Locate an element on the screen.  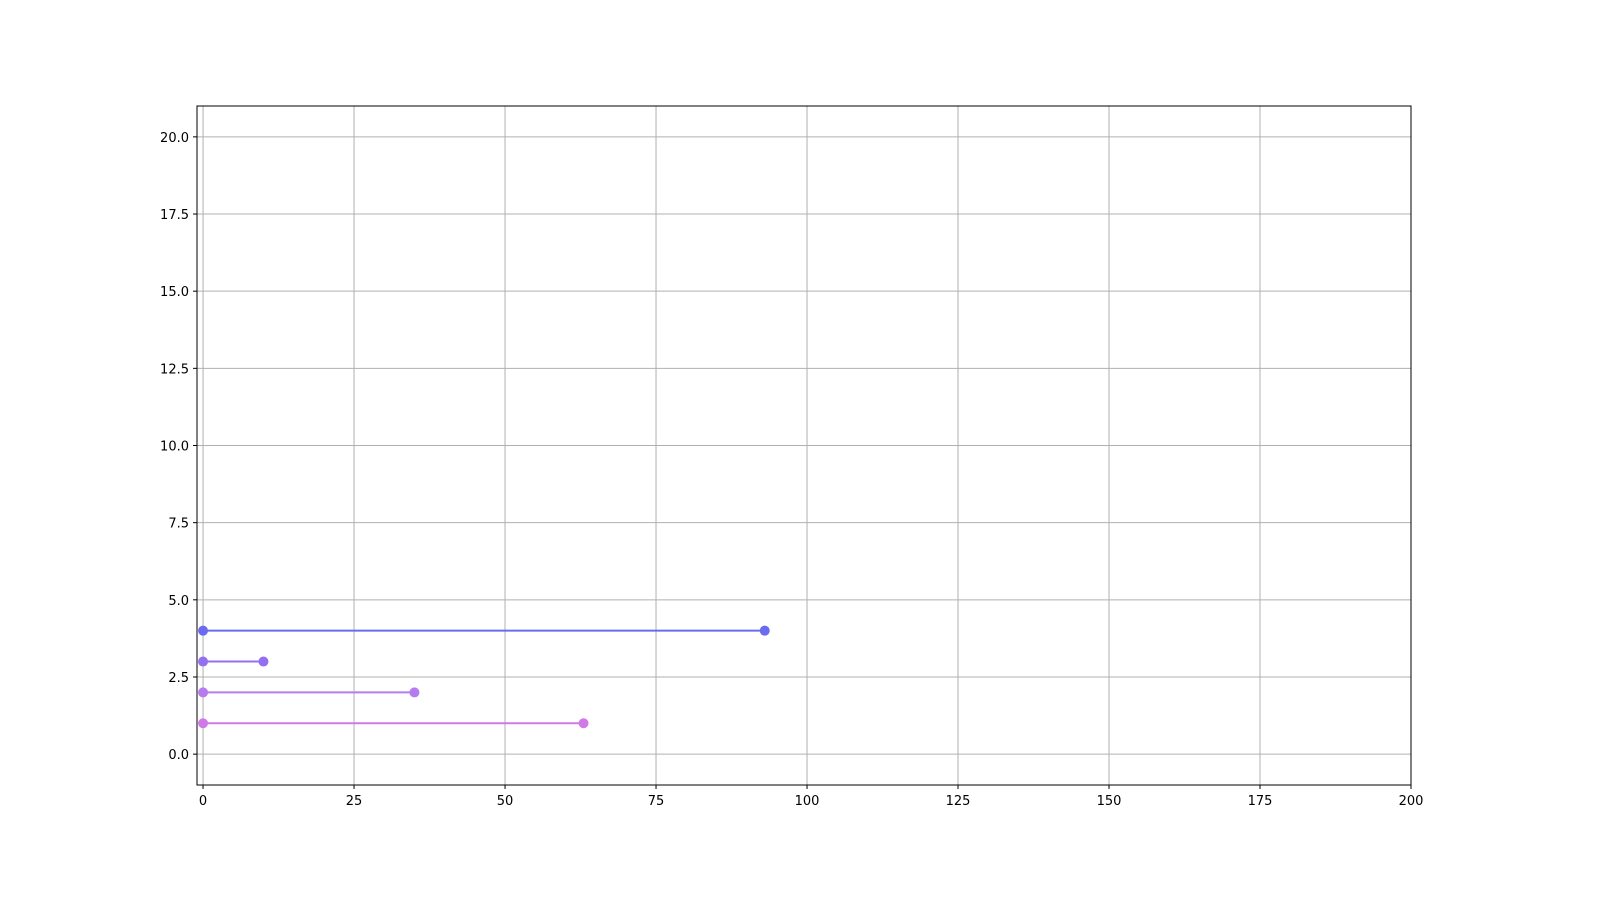
y-tick-label: 0.0 is located at coordinates (178, 755).